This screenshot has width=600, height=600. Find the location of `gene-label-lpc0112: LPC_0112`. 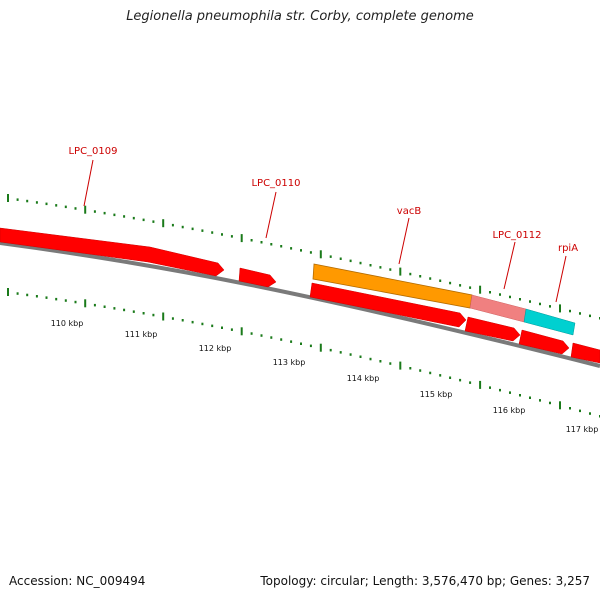

gene-label-lpc0112: LPC_0112 is located at coordinates (516, 235).